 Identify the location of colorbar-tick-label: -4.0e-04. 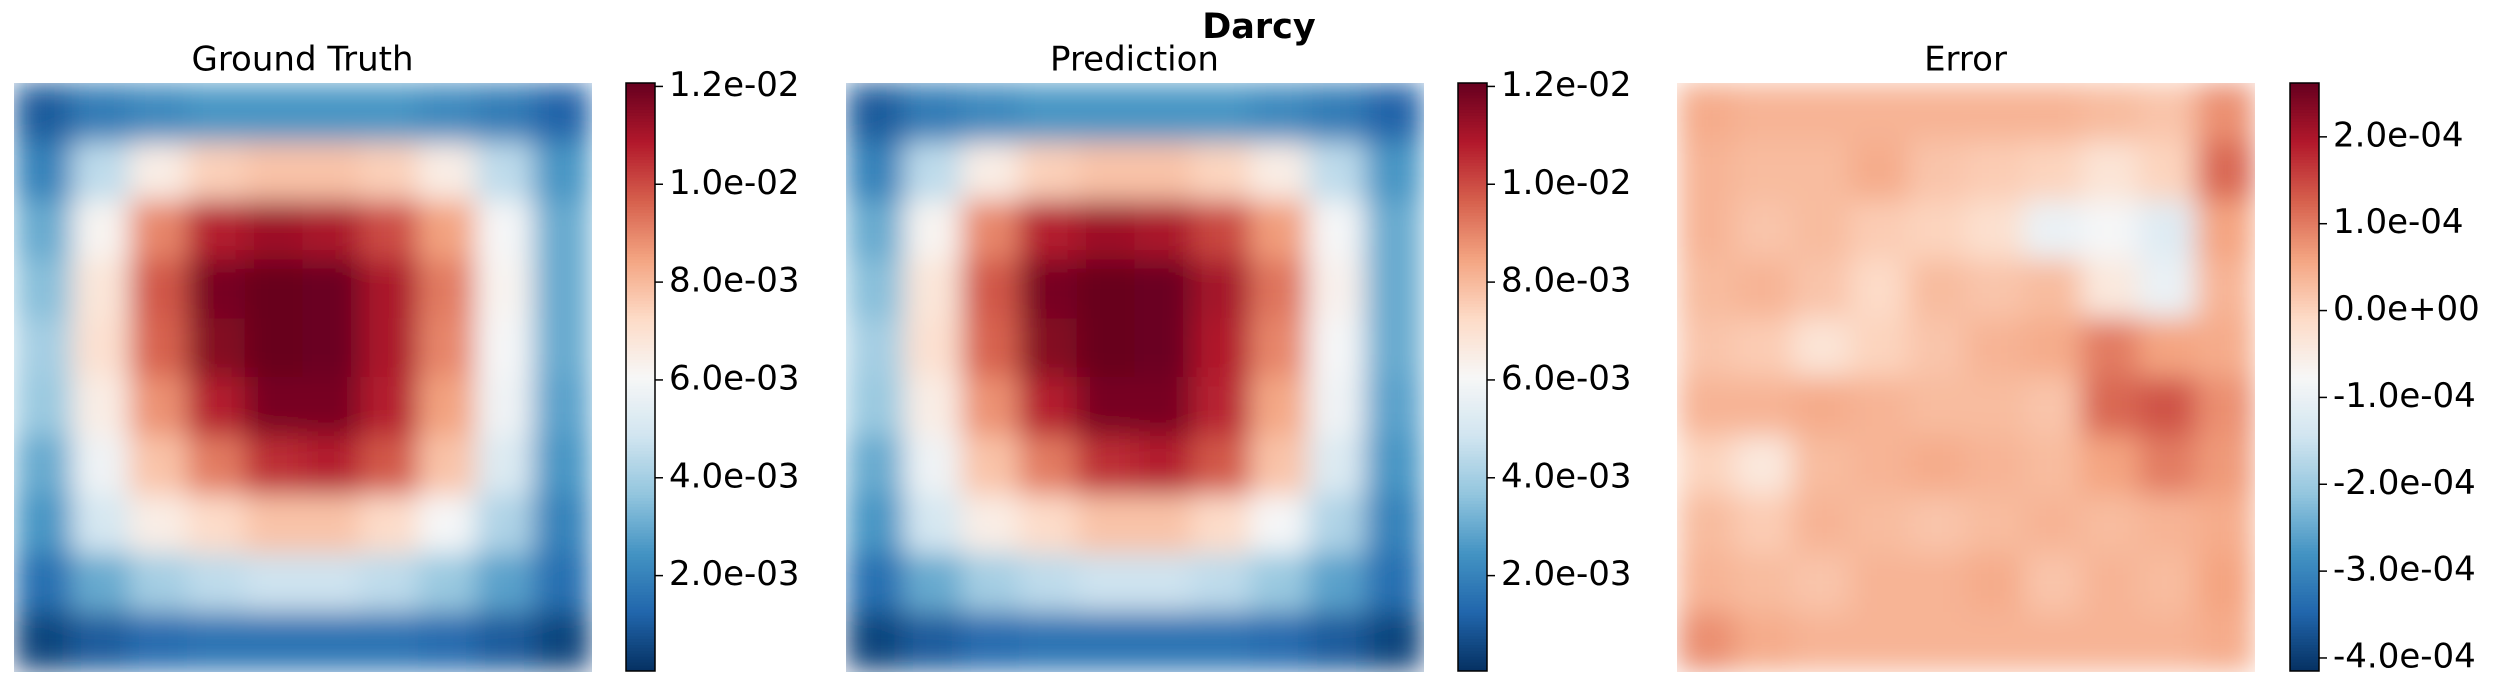
(2404, 656).